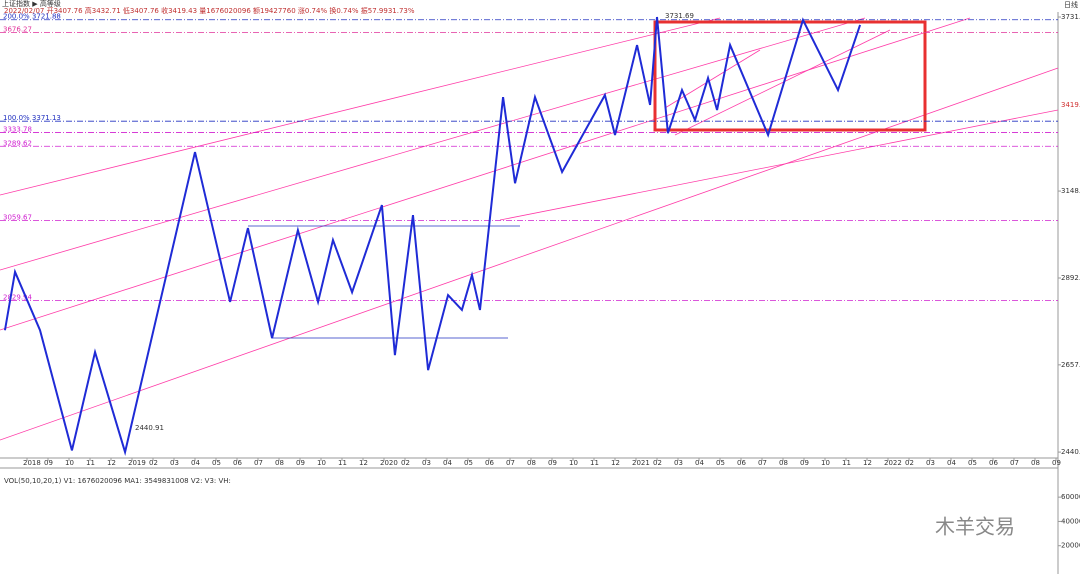 This screenshot has height=574, width=1080. I want to click on header: 上证指数 ▶ 高等级, so click(31, 4).